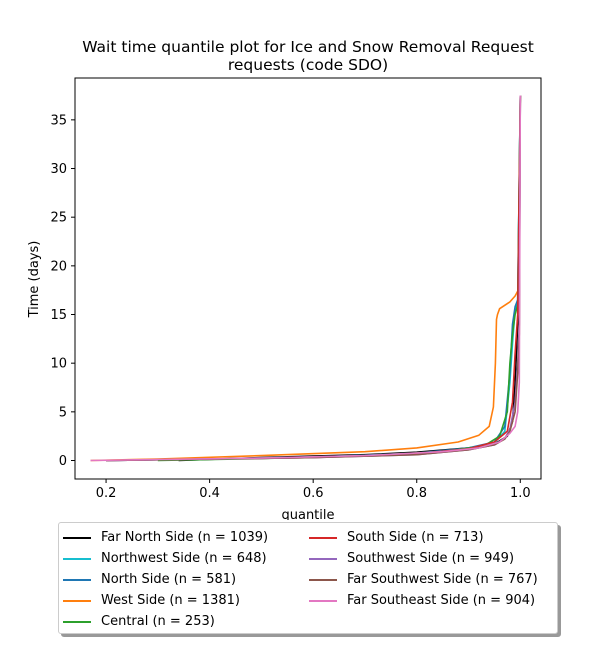 The image size is (600, 650). Describe the element at coordinates (158, 621) in the screenshot. I see `legend-label: Central (n = 253)` at that location.